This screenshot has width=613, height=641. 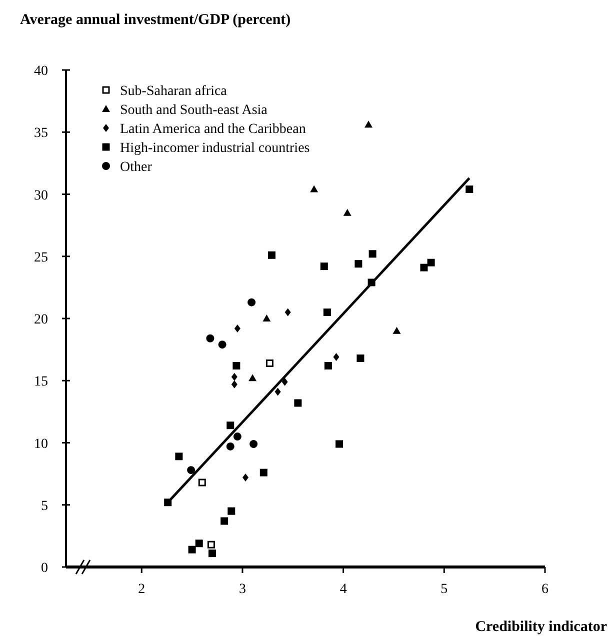 What do you see at coordinates (541, 627) in the screenshot?
I see `x-axis-title: Credibility indicator` at bounding box center [541, 627].